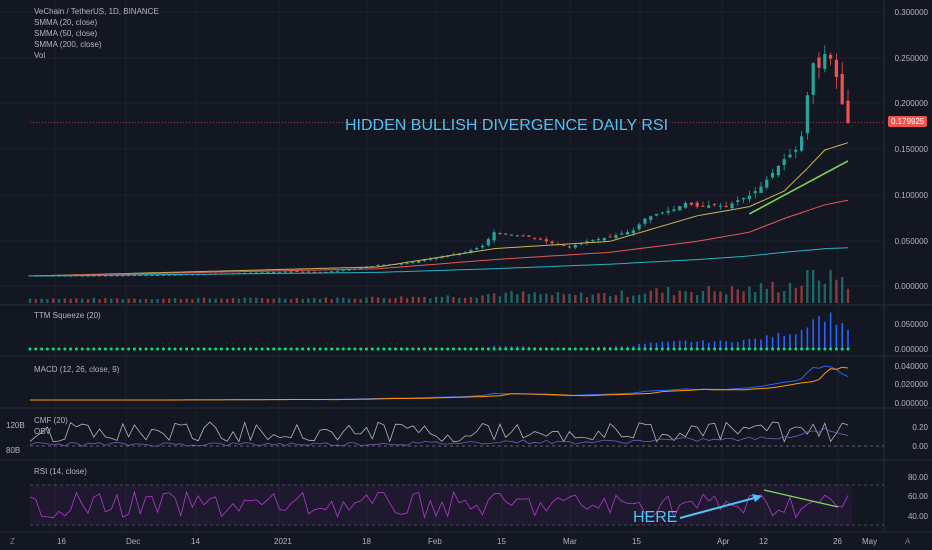 This screenshot has height=550, width=932. What do you see at coordinates (920, 427) in the screenshot?
I see `cmf-tick: 0.20` at bounding box center [920, 427].